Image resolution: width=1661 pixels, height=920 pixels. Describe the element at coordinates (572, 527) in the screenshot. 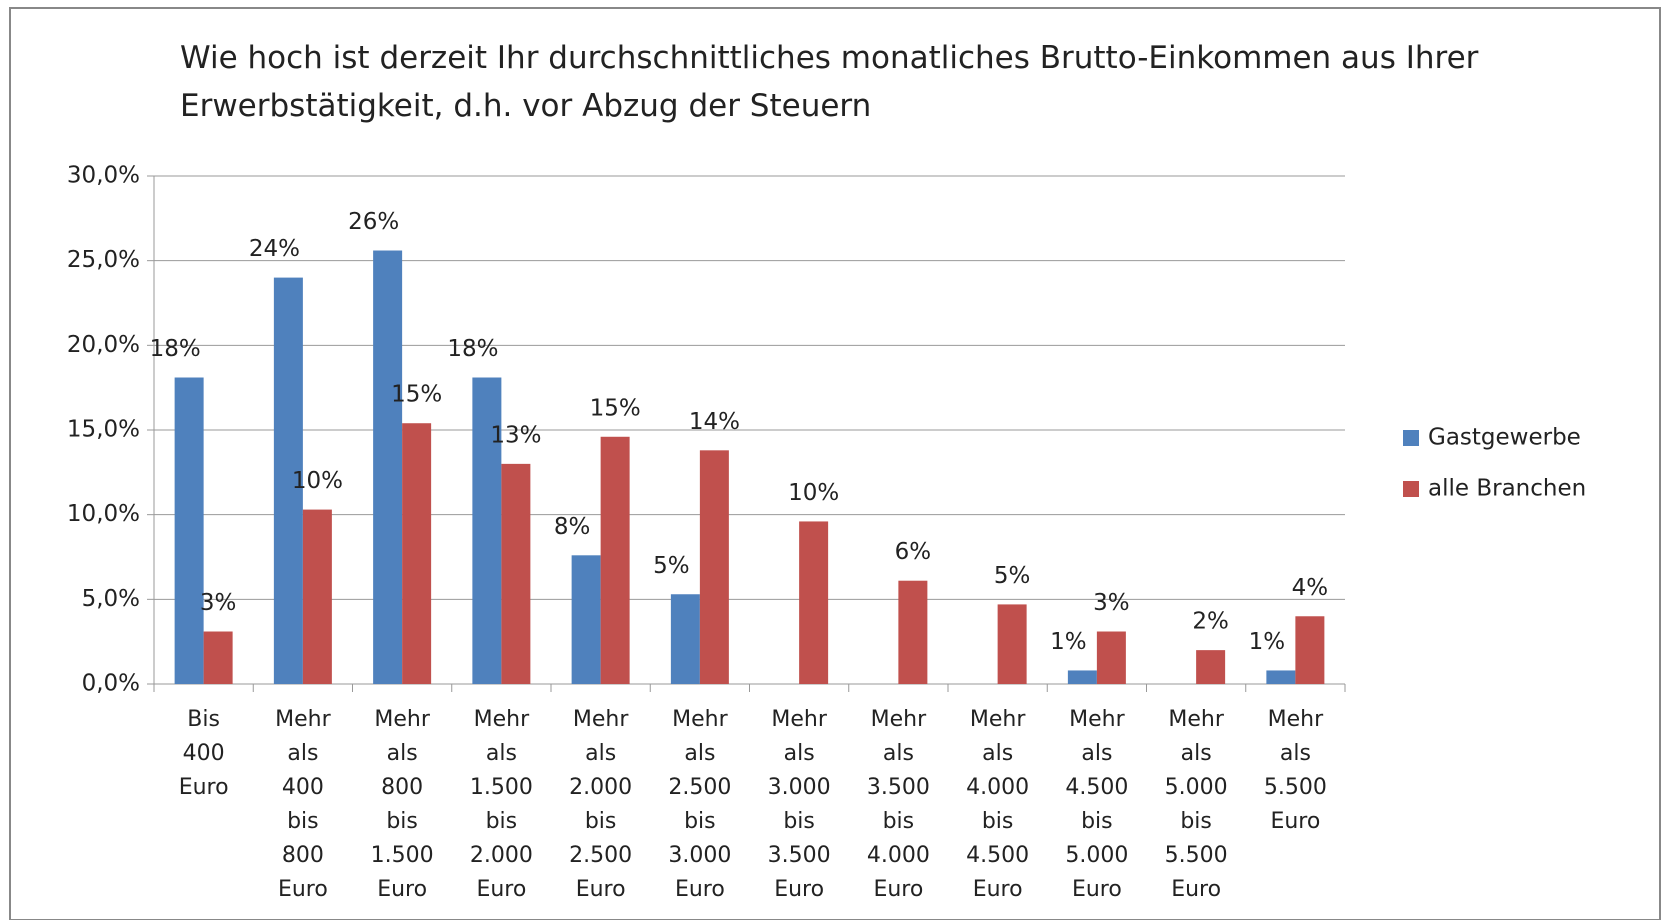

I see `data-label: 8%` at that location.